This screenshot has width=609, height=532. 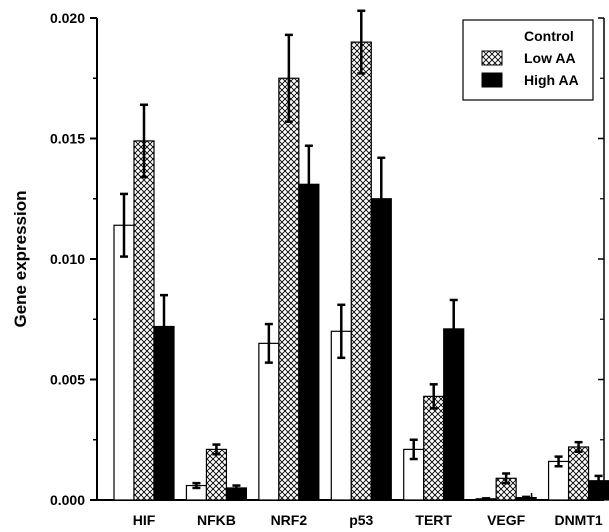 What do you see at coordinates (361, 520) in the screenshot?
I see `x-tick-label: p53` at bounding box center [361, 520].